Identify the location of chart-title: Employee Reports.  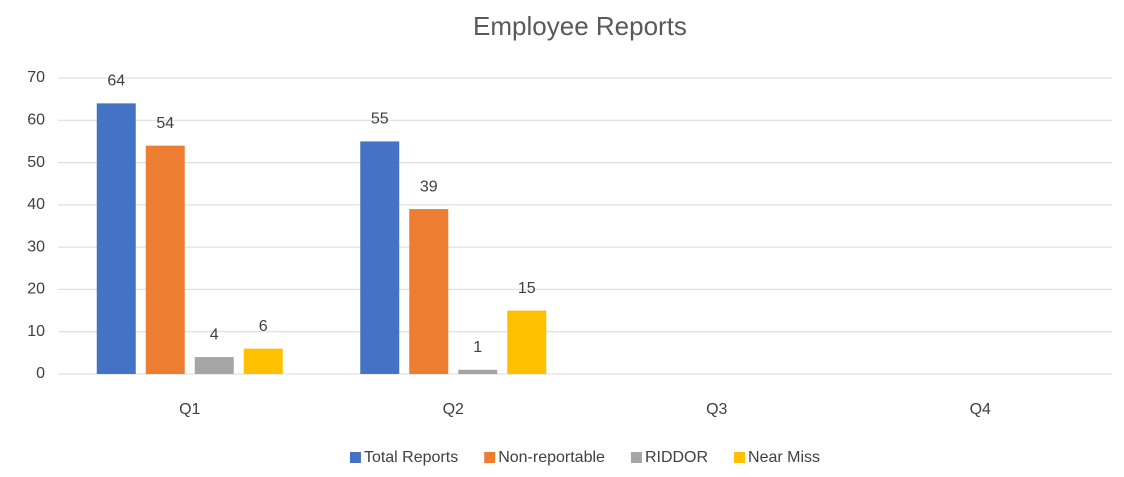
(580, 26).